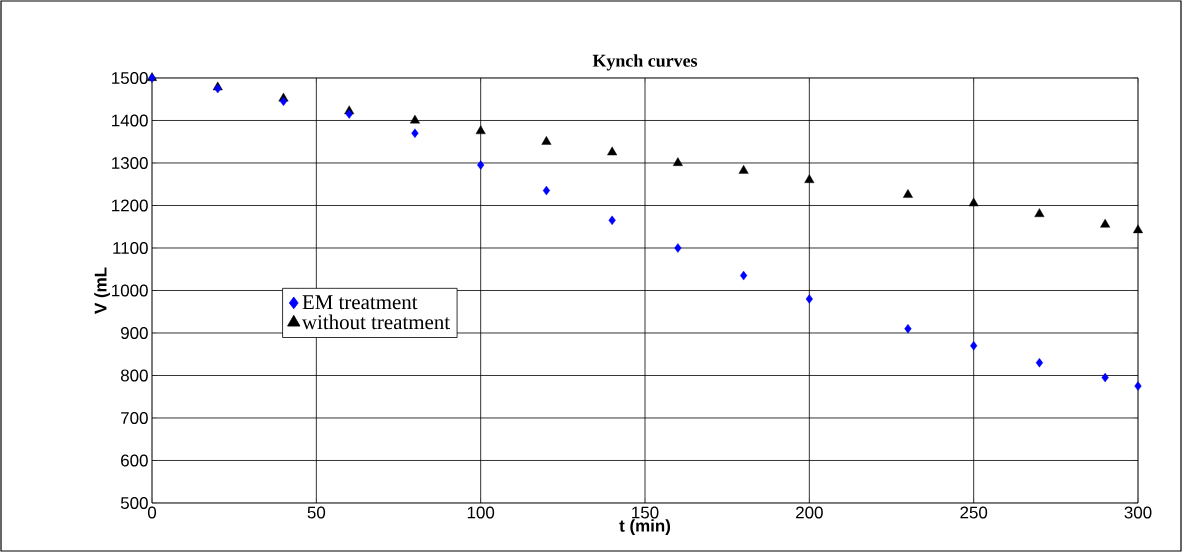  I want to click on legend-label: EM treatment, so click(360, 302).